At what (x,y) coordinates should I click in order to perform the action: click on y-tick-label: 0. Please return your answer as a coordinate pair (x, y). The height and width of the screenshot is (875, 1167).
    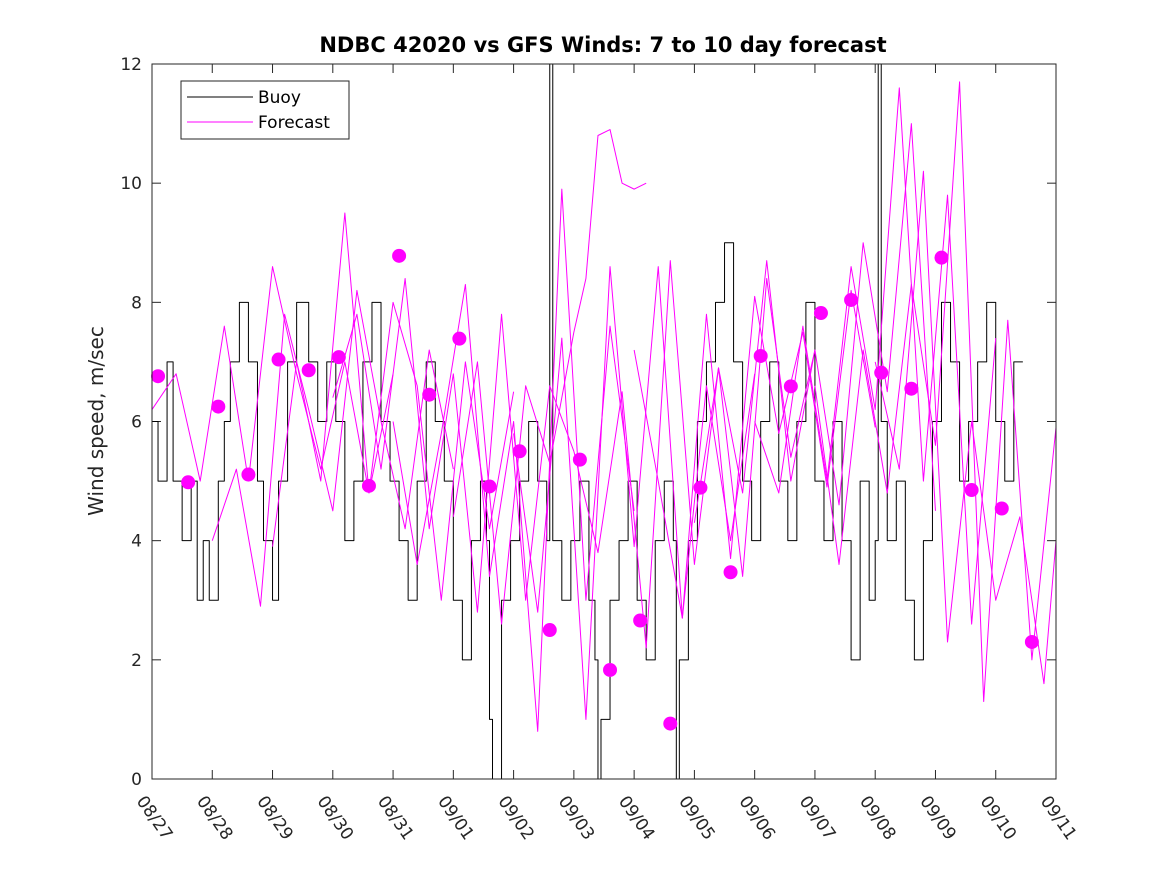
    Looking at the image, I should click on (136, 780).